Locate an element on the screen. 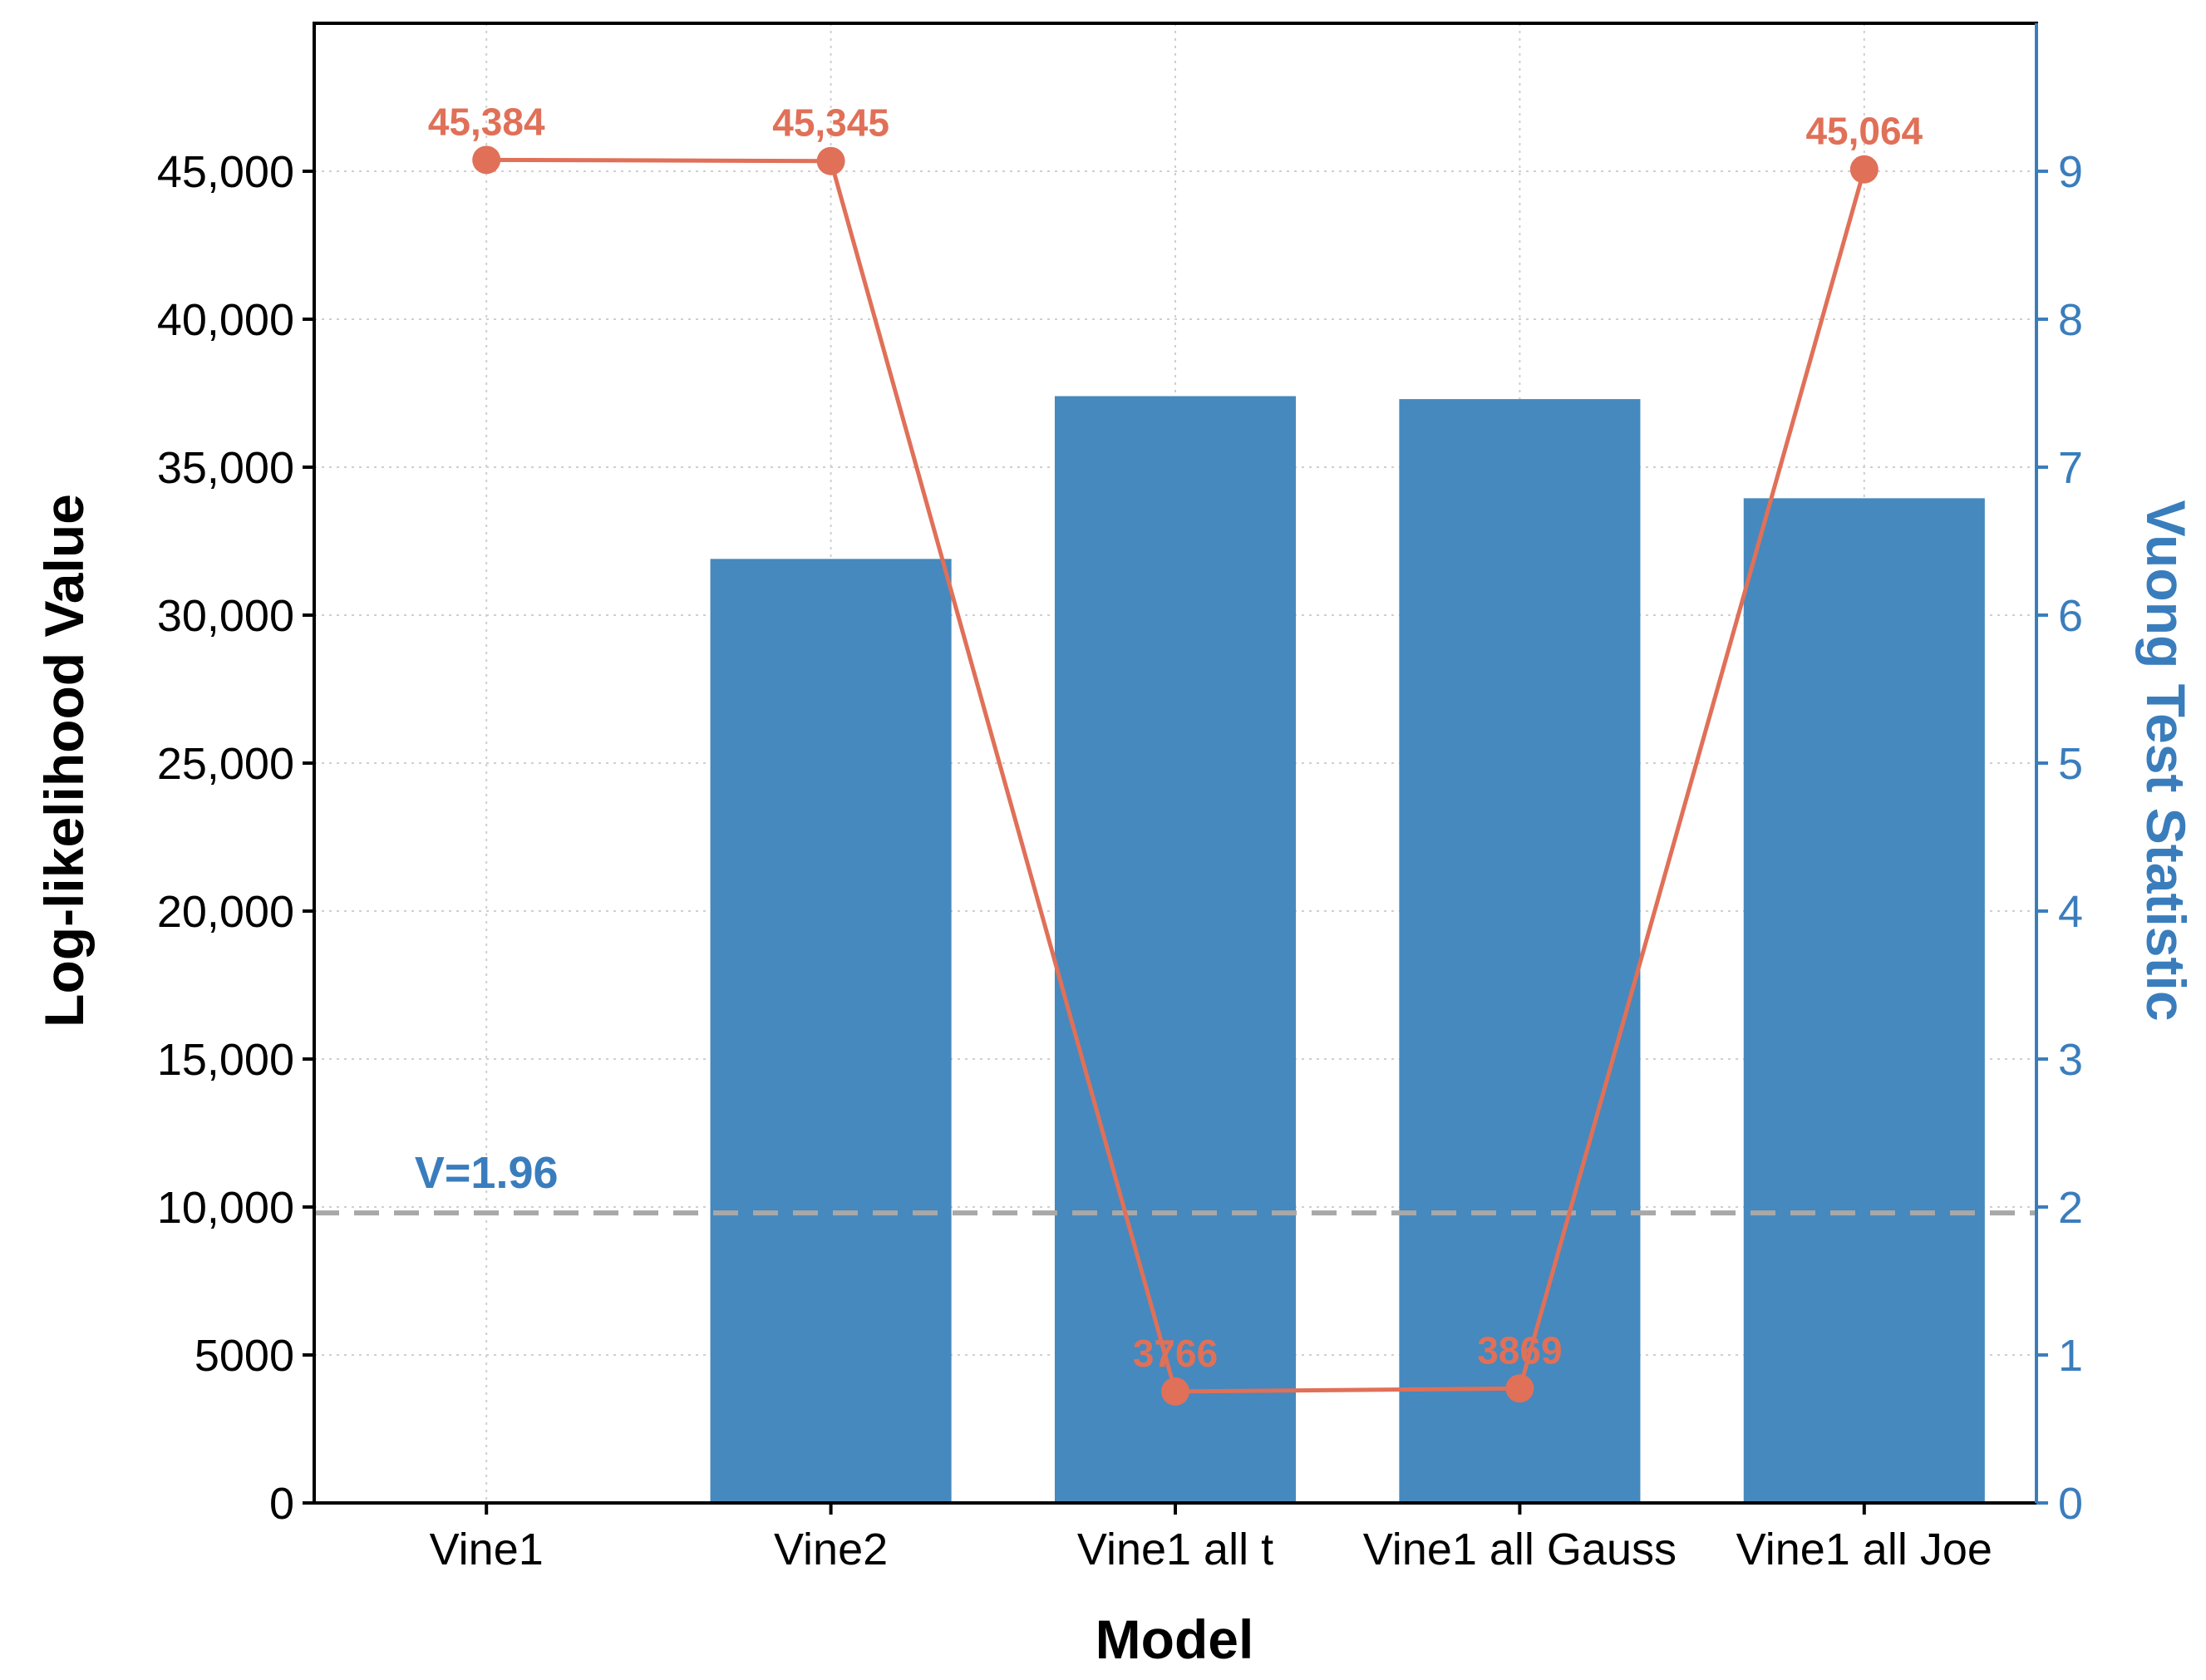  left-tick-label: 30,000 is located at coordinates (225, 616).